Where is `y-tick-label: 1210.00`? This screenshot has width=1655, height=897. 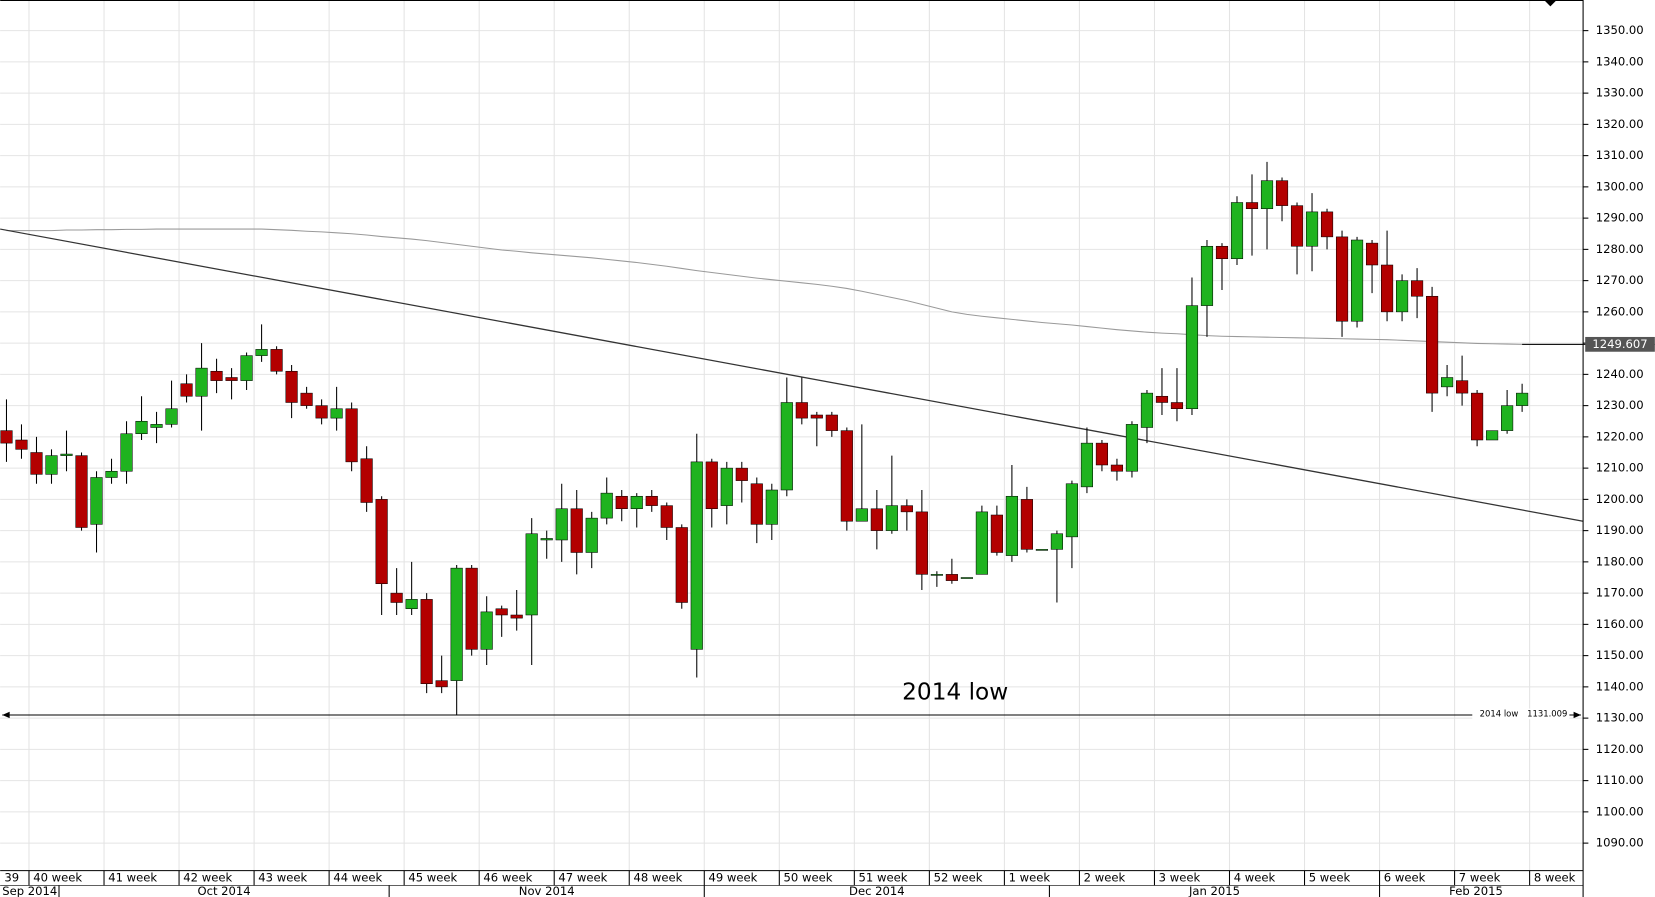 y-tick-label: 1210.00 is located at coordinates (1620, 468).